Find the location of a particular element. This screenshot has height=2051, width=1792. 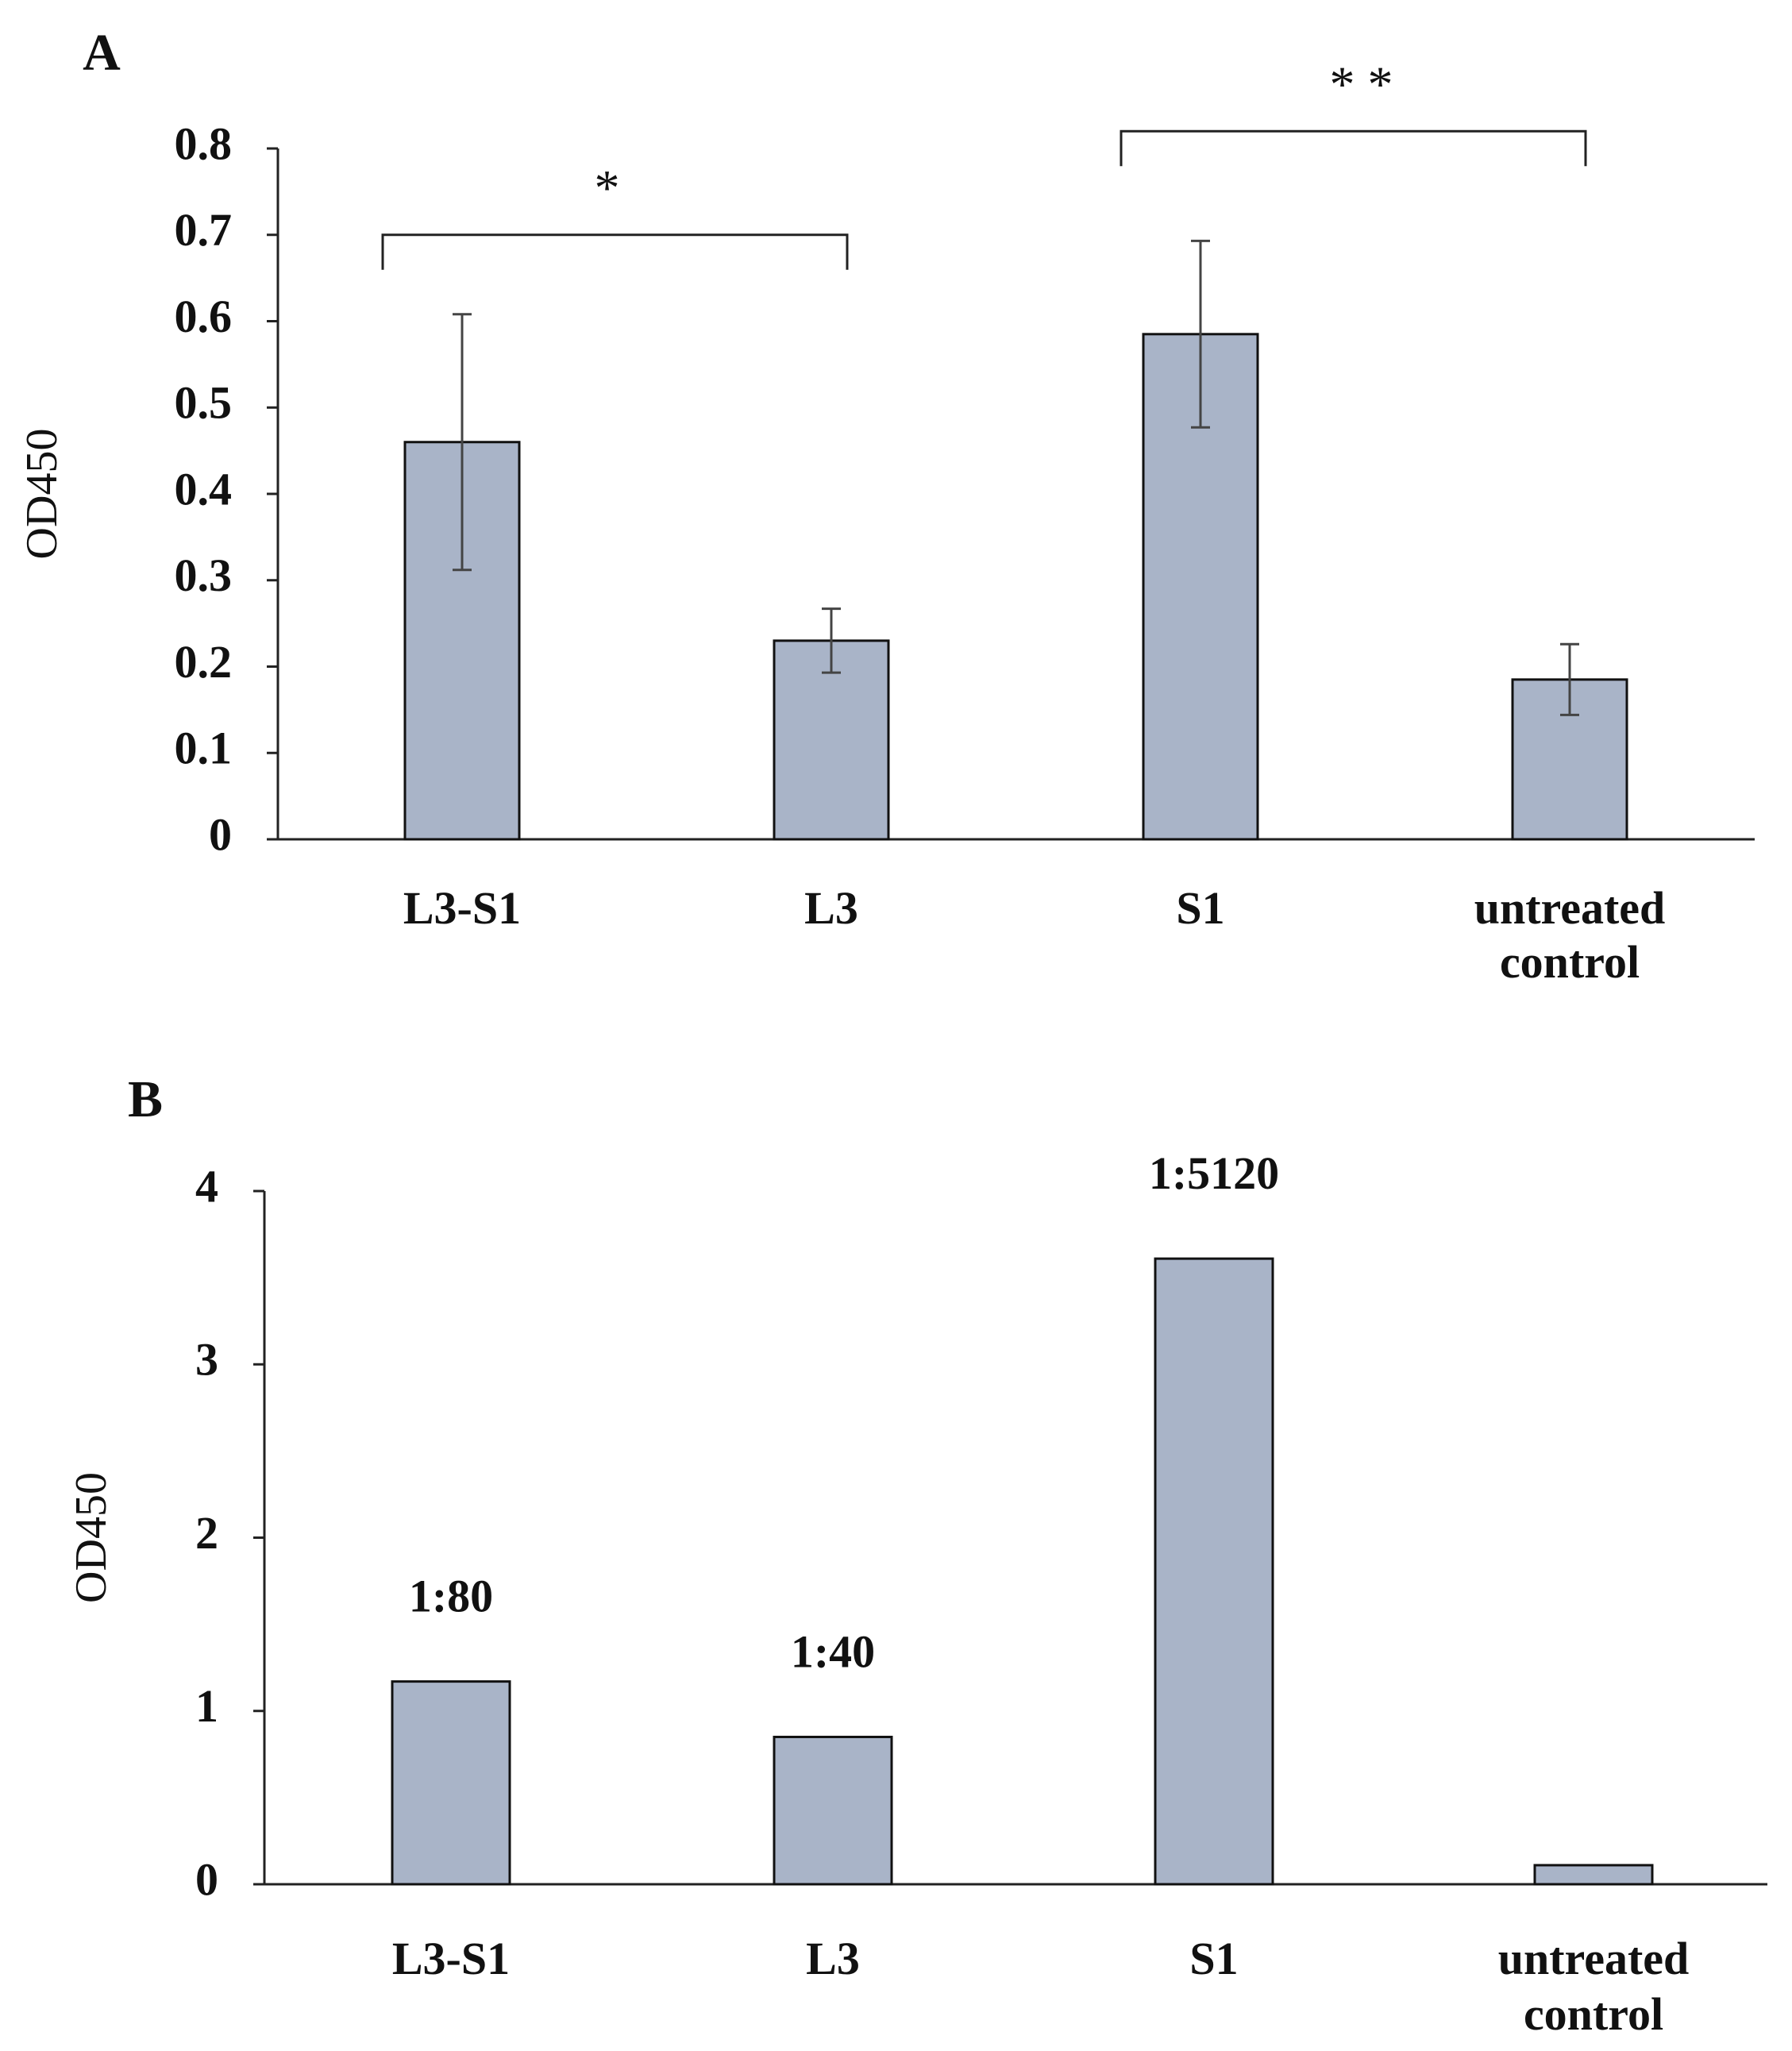

significance-bracket: * * is located at coordinates (1354, 112).